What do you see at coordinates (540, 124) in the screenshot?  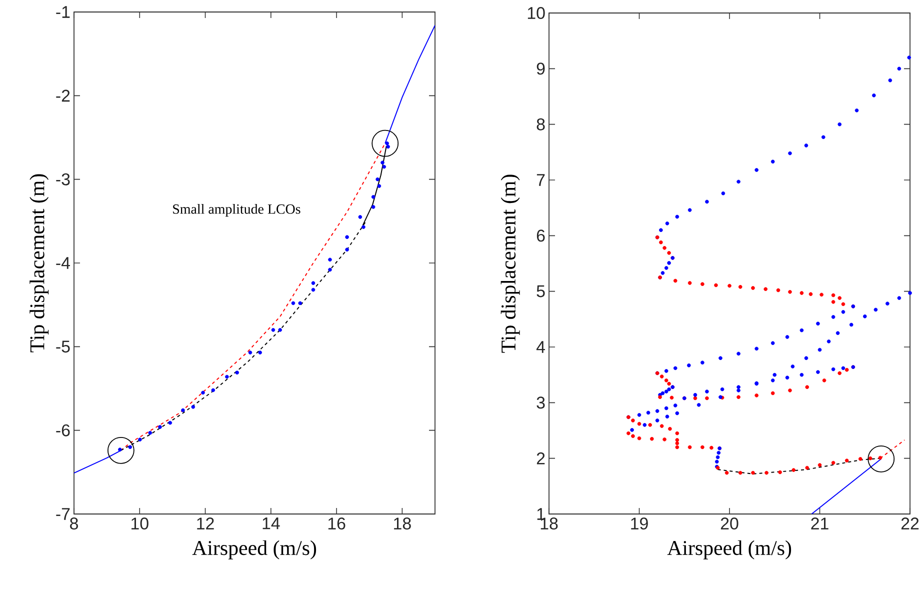 I see `y-tick-label: 8` at bounding box center [540, 124].